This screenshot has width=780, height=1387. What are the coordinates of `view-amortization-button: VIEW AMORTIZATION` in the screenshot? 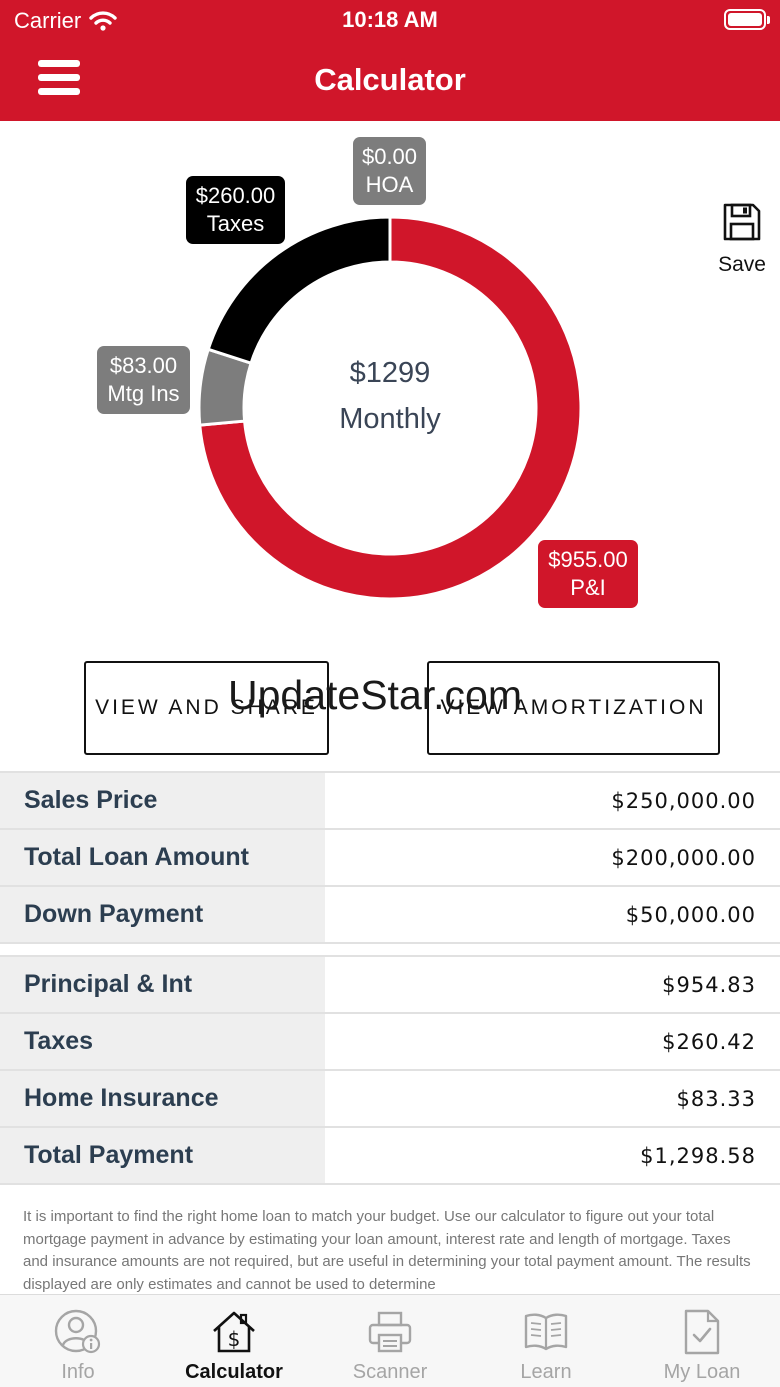 It's located at (573, 708).